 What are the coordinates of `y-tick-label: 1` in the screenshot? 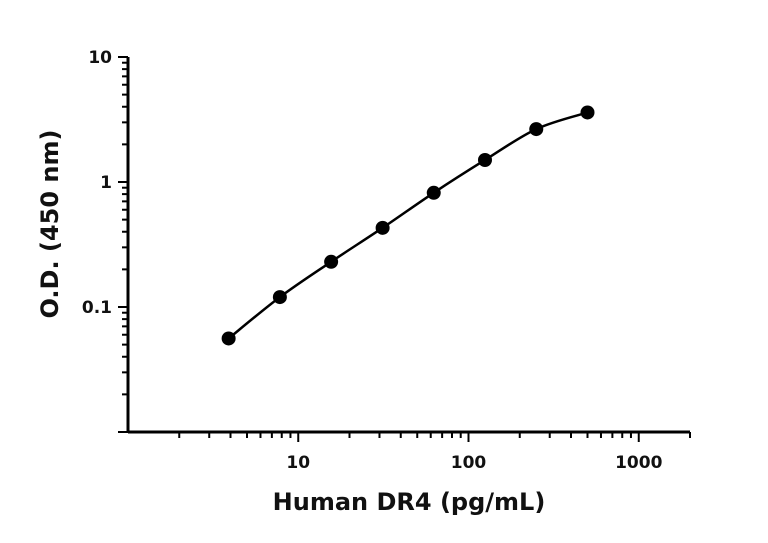 It's located at (106, 183).